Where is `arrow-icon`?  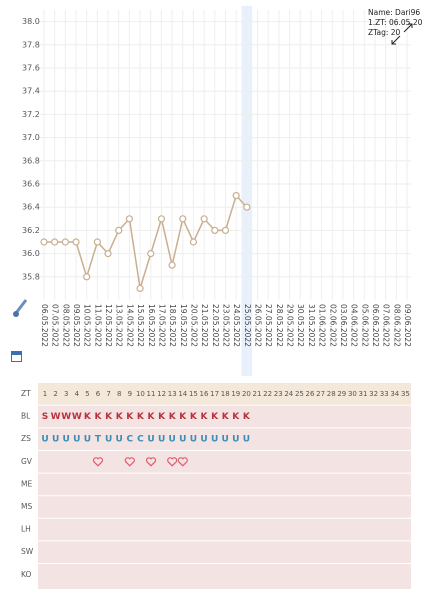
arrow-icon is located at coordinates (396, 40).